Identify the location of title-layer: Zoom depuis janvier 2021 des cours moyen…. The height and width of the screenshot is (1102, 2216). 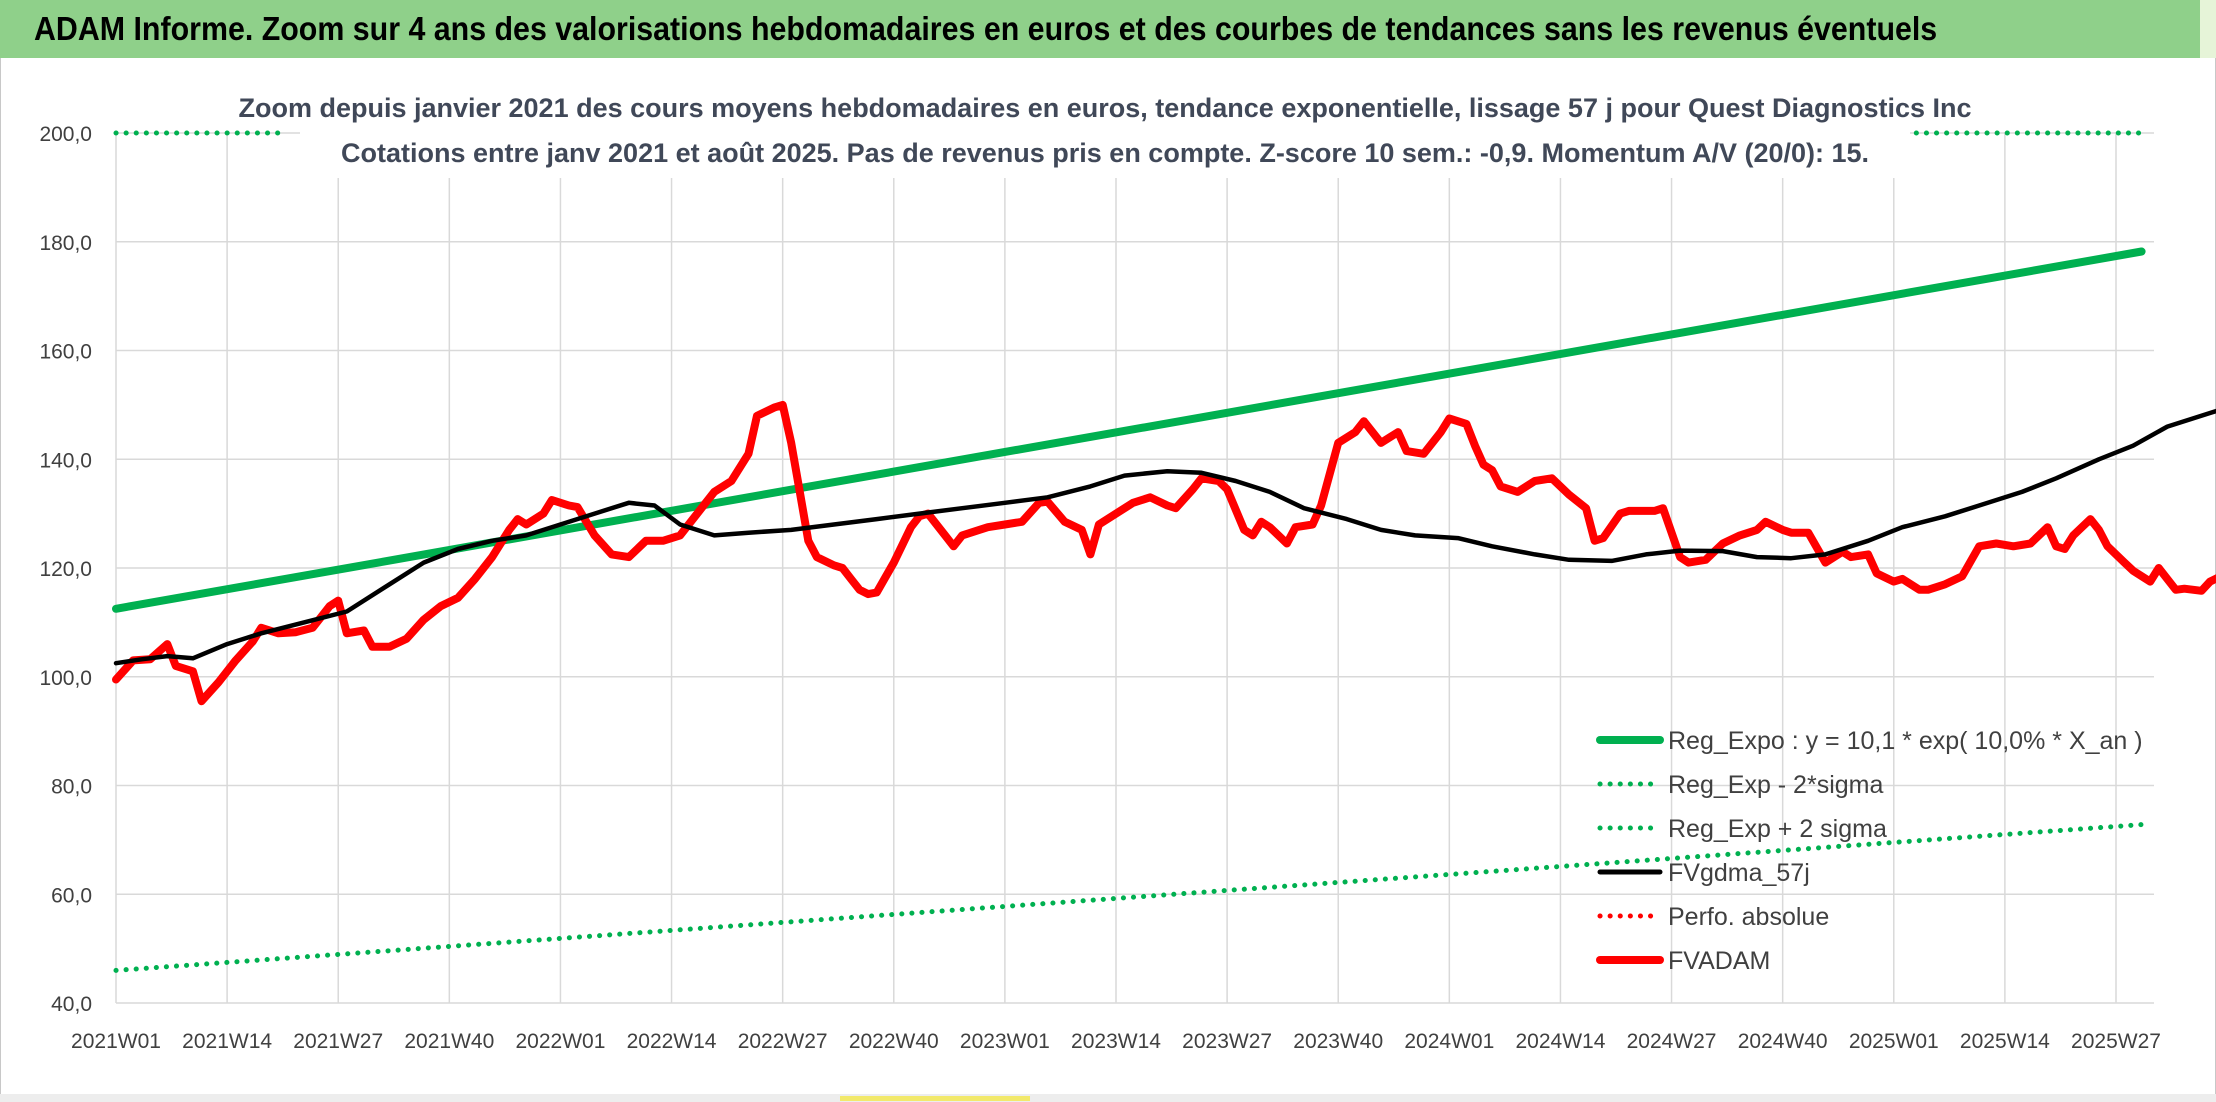
(1105, 129).